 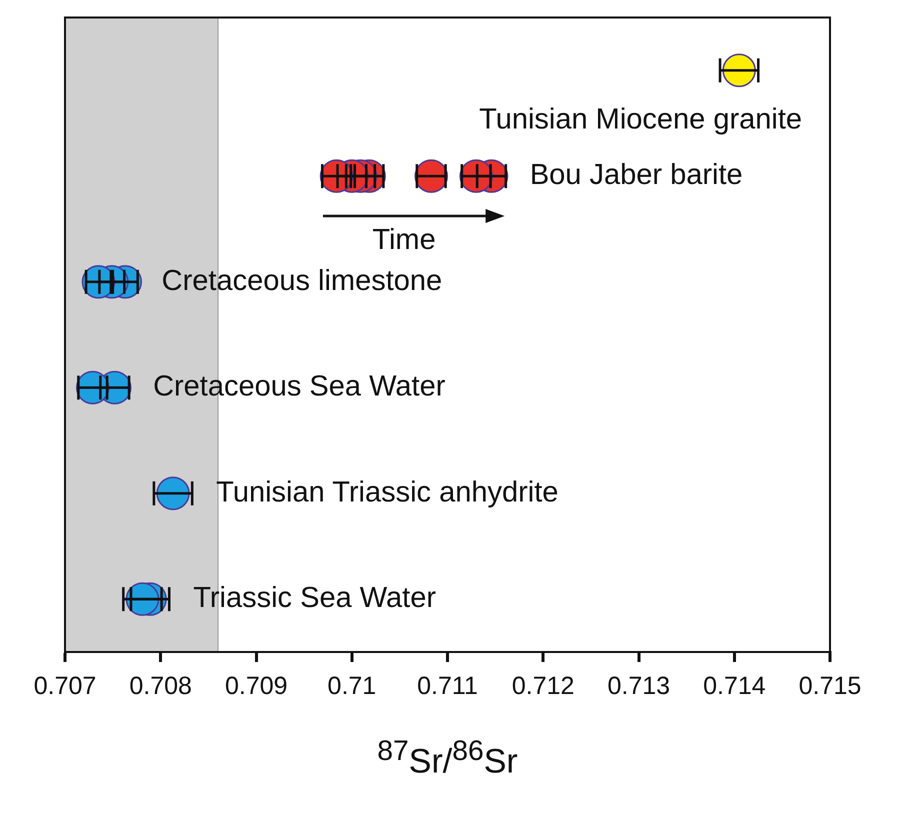 I want to click on y-tick-label: Cretaceous Sea Water, so click(x=299, y=386).